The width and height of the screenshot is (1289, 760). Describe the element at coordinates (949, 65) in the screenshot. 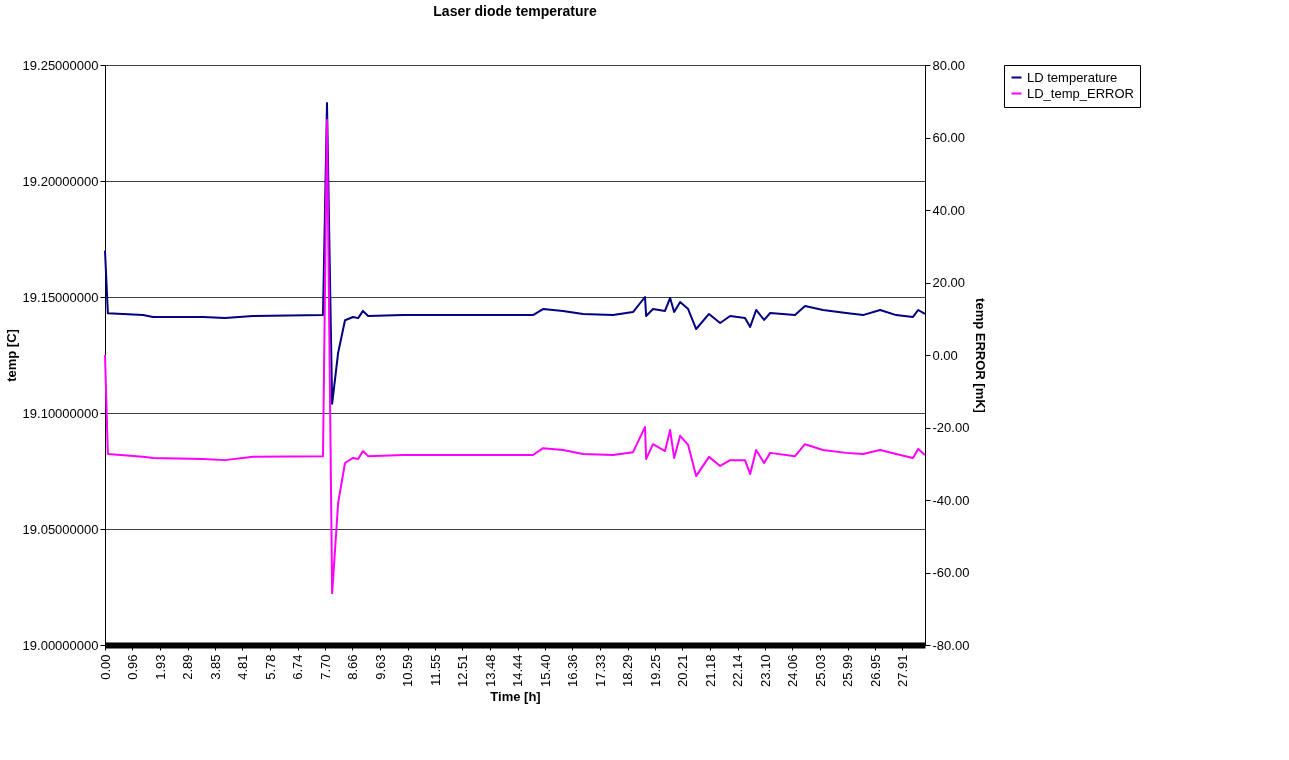

I see `y2-tick-label: 80.00` at that location.